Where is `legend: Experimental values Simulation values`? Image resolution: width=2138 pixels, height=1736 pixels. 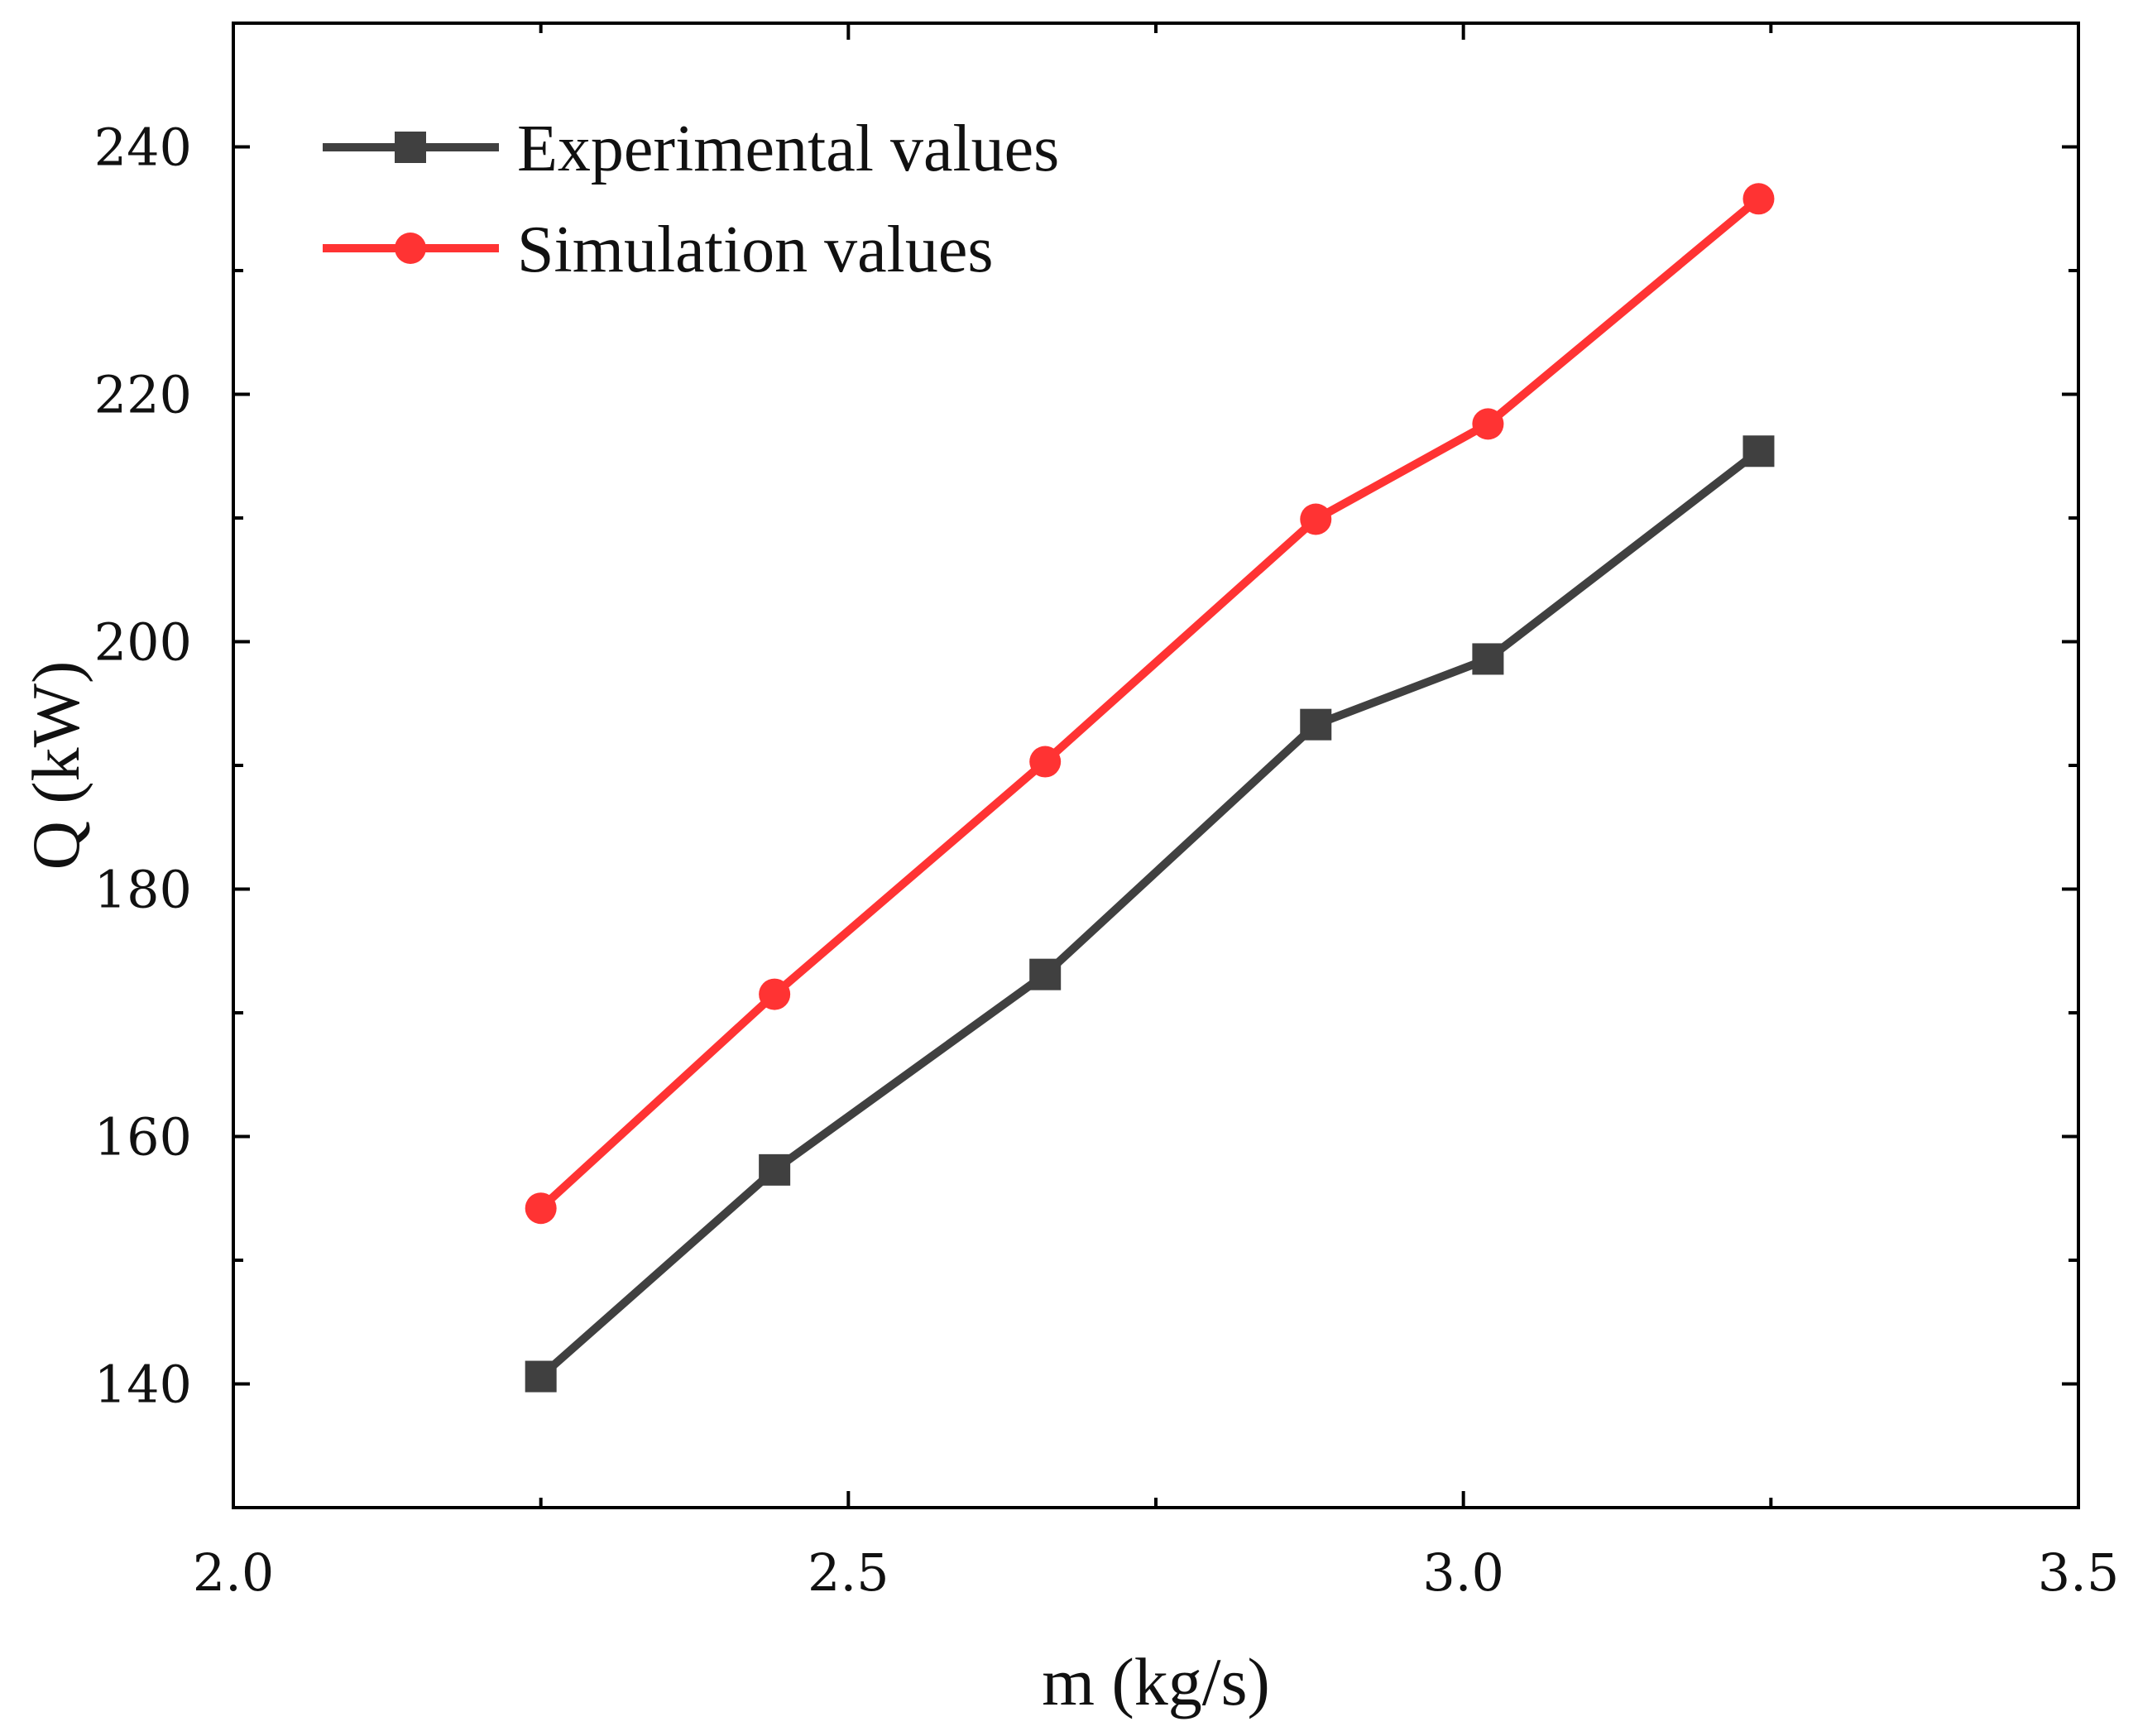 legend: Experimental values Simulation values is located at coordinates (691, 200).